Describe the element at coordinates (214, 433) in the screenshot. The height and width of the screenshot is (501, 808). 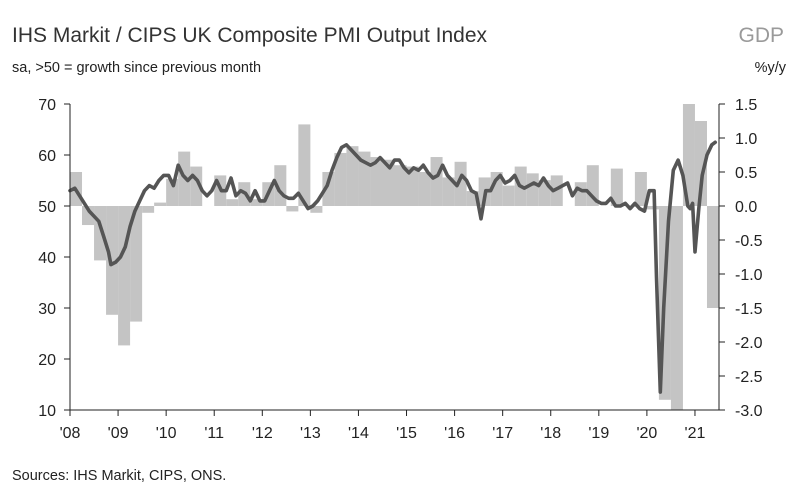
I see `x-tick-label: '11` at that location.